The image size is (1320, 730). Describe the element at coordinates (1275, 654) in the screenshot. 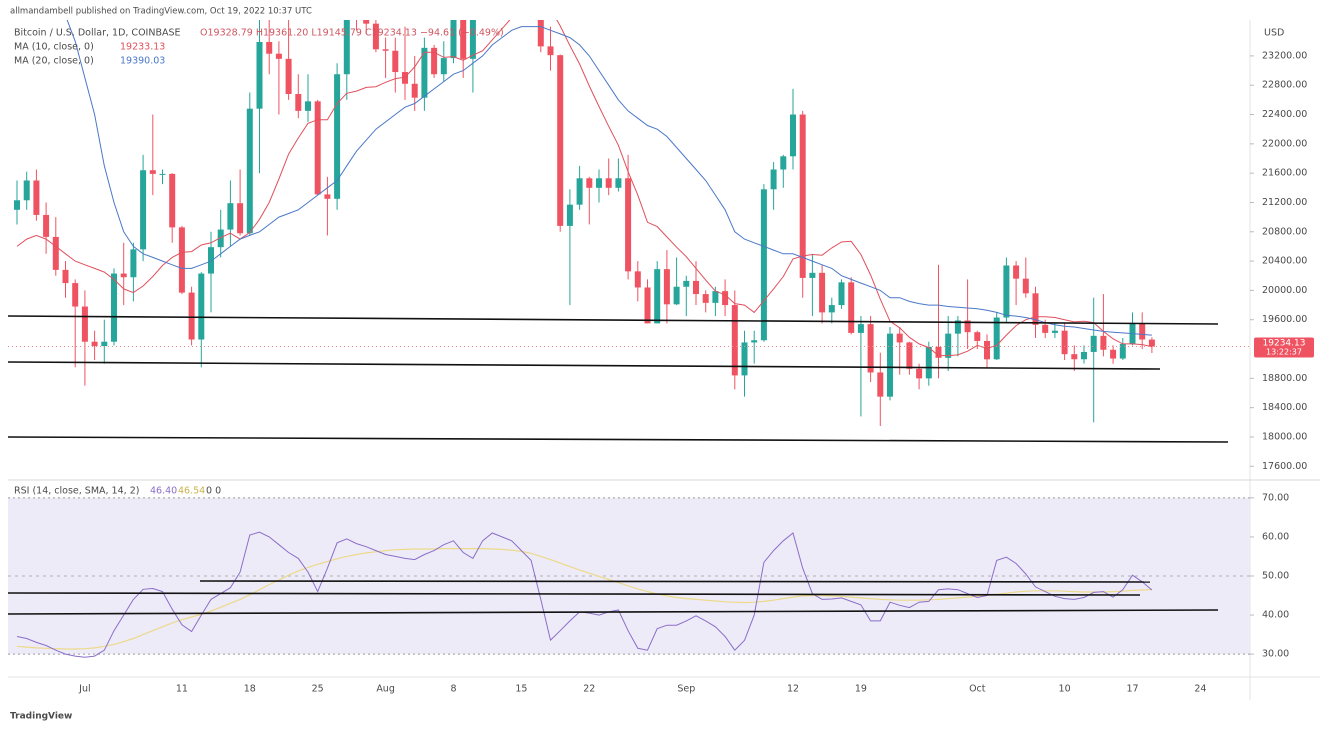

I see `y-tick-label: 30.00` at that location.